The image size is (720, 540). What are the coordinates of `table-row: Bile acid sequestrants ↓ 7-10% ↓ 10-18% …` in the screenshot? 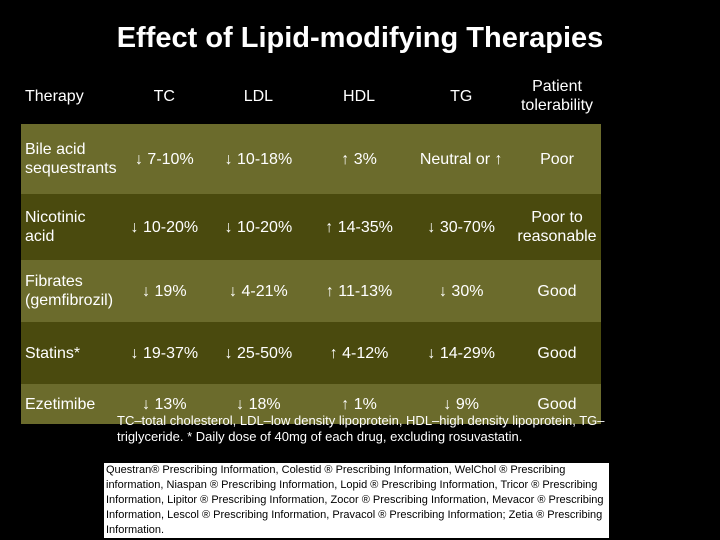 It's located at (311, 159).